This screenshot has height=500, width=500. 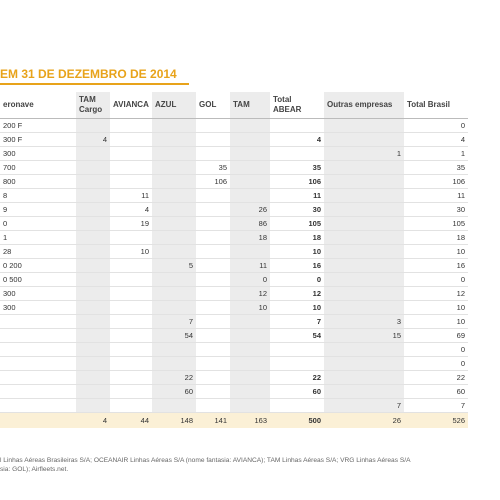 I want to click on cell-model: 9, so click(x=38, y=209).